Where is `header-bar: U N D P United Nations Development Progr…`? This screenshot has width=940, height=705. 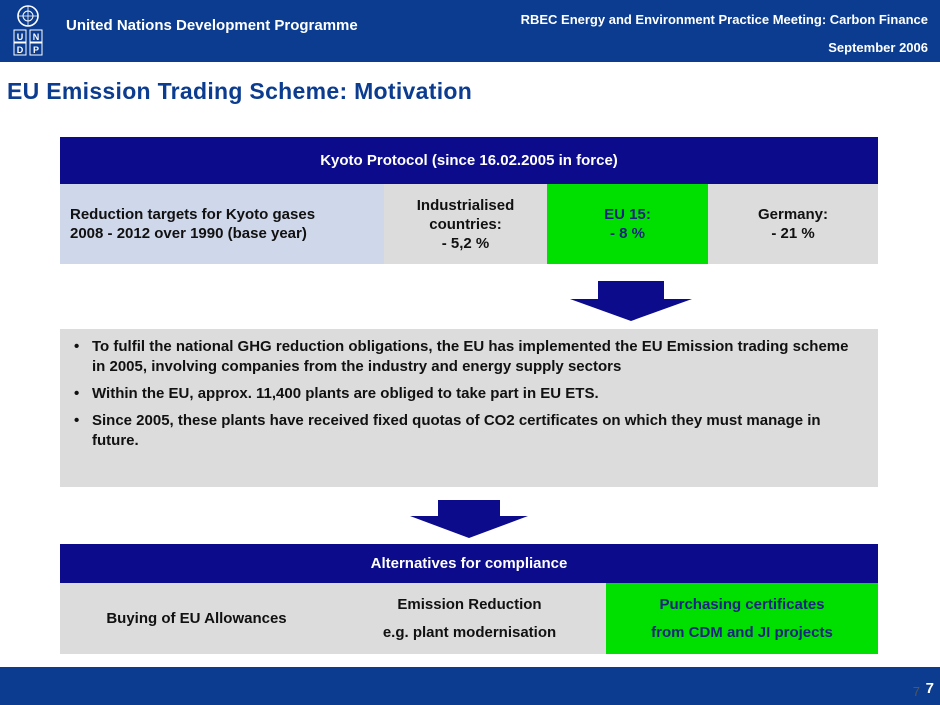 header-bar: U N D P United Nations Development Progr… is located at coordinates (470, 31).